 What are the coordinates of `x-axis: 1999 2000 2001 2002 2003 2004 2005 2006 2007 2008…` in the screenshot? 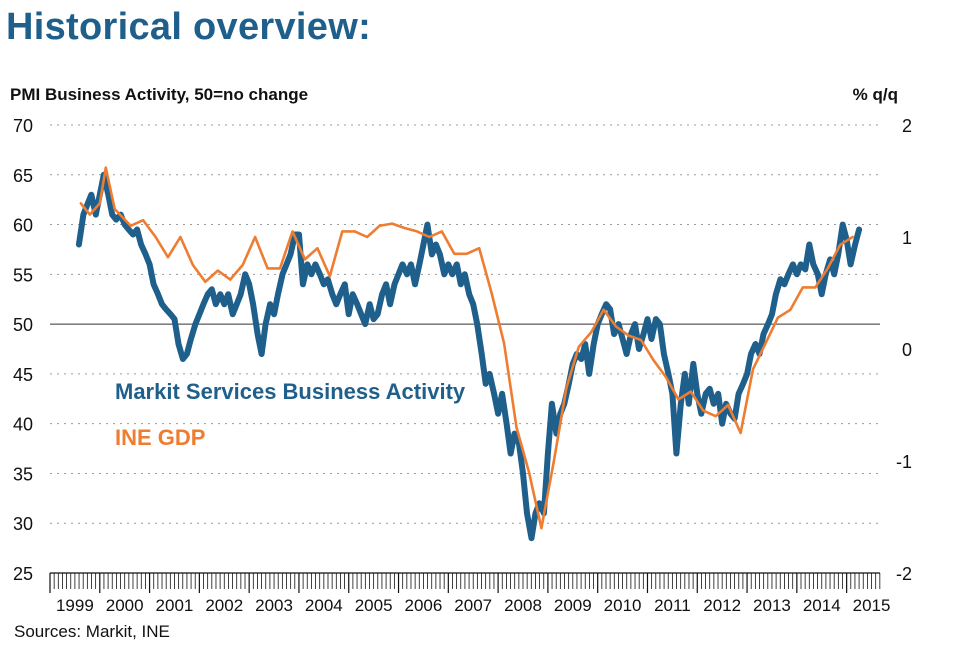 It's located at (470, 593).